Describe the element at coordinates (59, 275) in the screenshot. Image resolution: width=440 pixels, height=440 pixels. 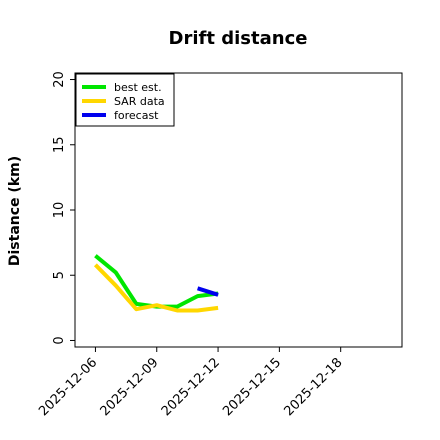
I see `y-tick-label-1: 5` at that location.